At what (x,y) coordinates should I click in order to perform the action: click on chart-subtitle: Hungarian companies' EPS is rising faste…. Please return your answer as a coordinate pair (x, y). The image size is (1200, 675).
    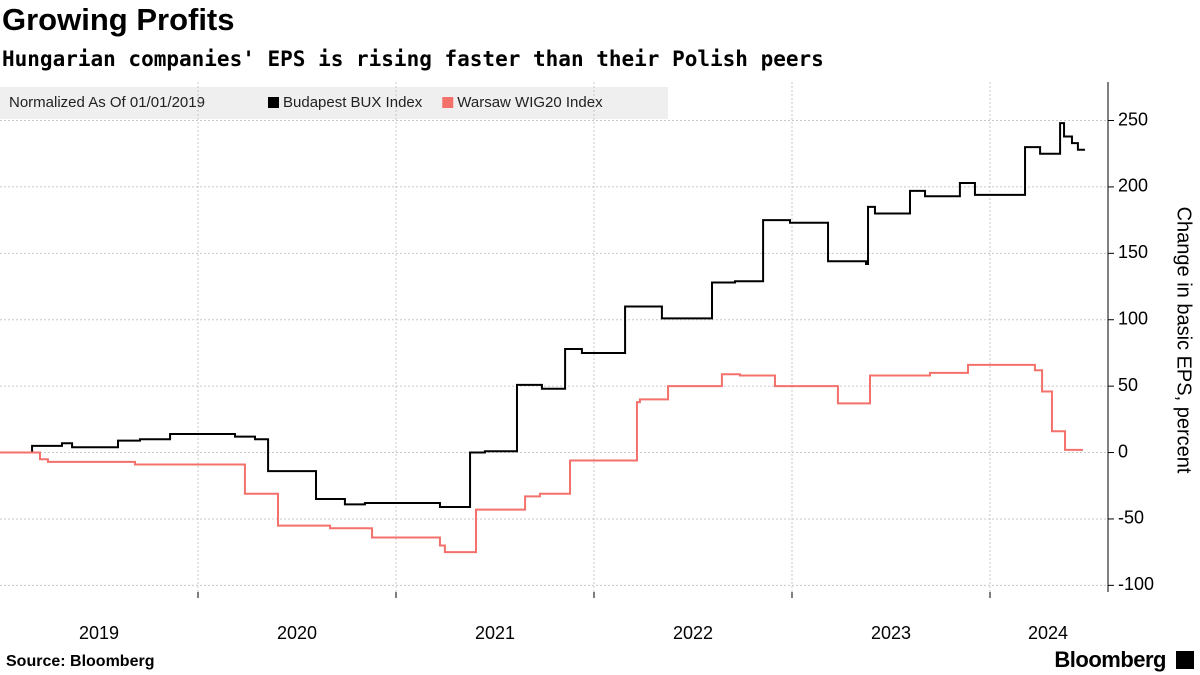
    Looking at the image, I should click on (413, 59).